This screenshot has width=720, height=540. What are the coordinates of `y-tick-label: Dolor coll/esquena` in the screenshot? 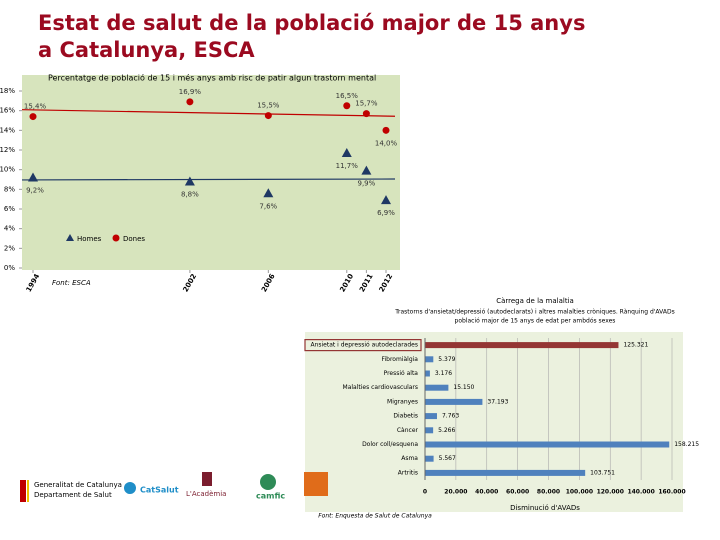 It's located at (390, 444).